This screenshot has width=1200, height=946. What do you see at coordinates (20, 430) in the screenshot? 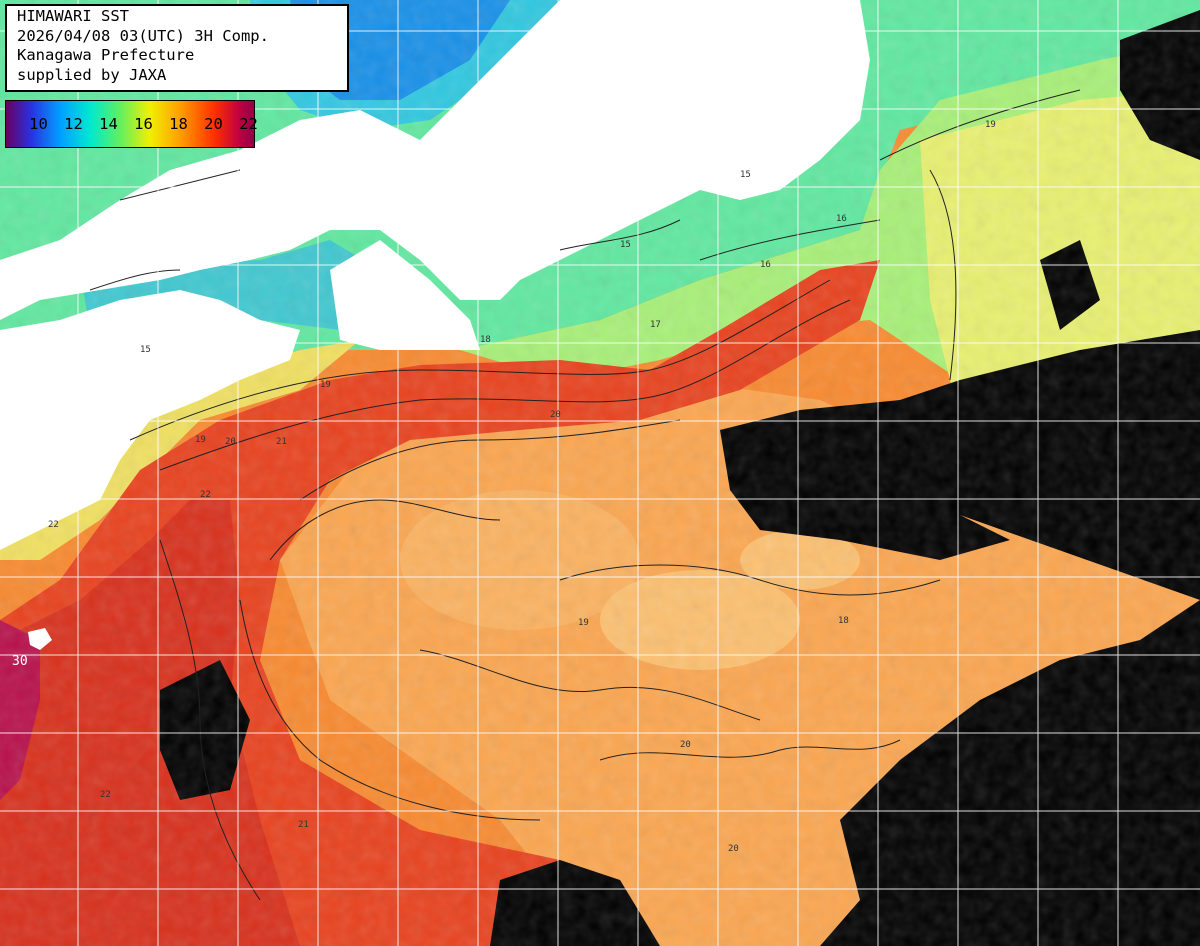
I see `land-kyushu-tip` at bounding box center [20, 430].